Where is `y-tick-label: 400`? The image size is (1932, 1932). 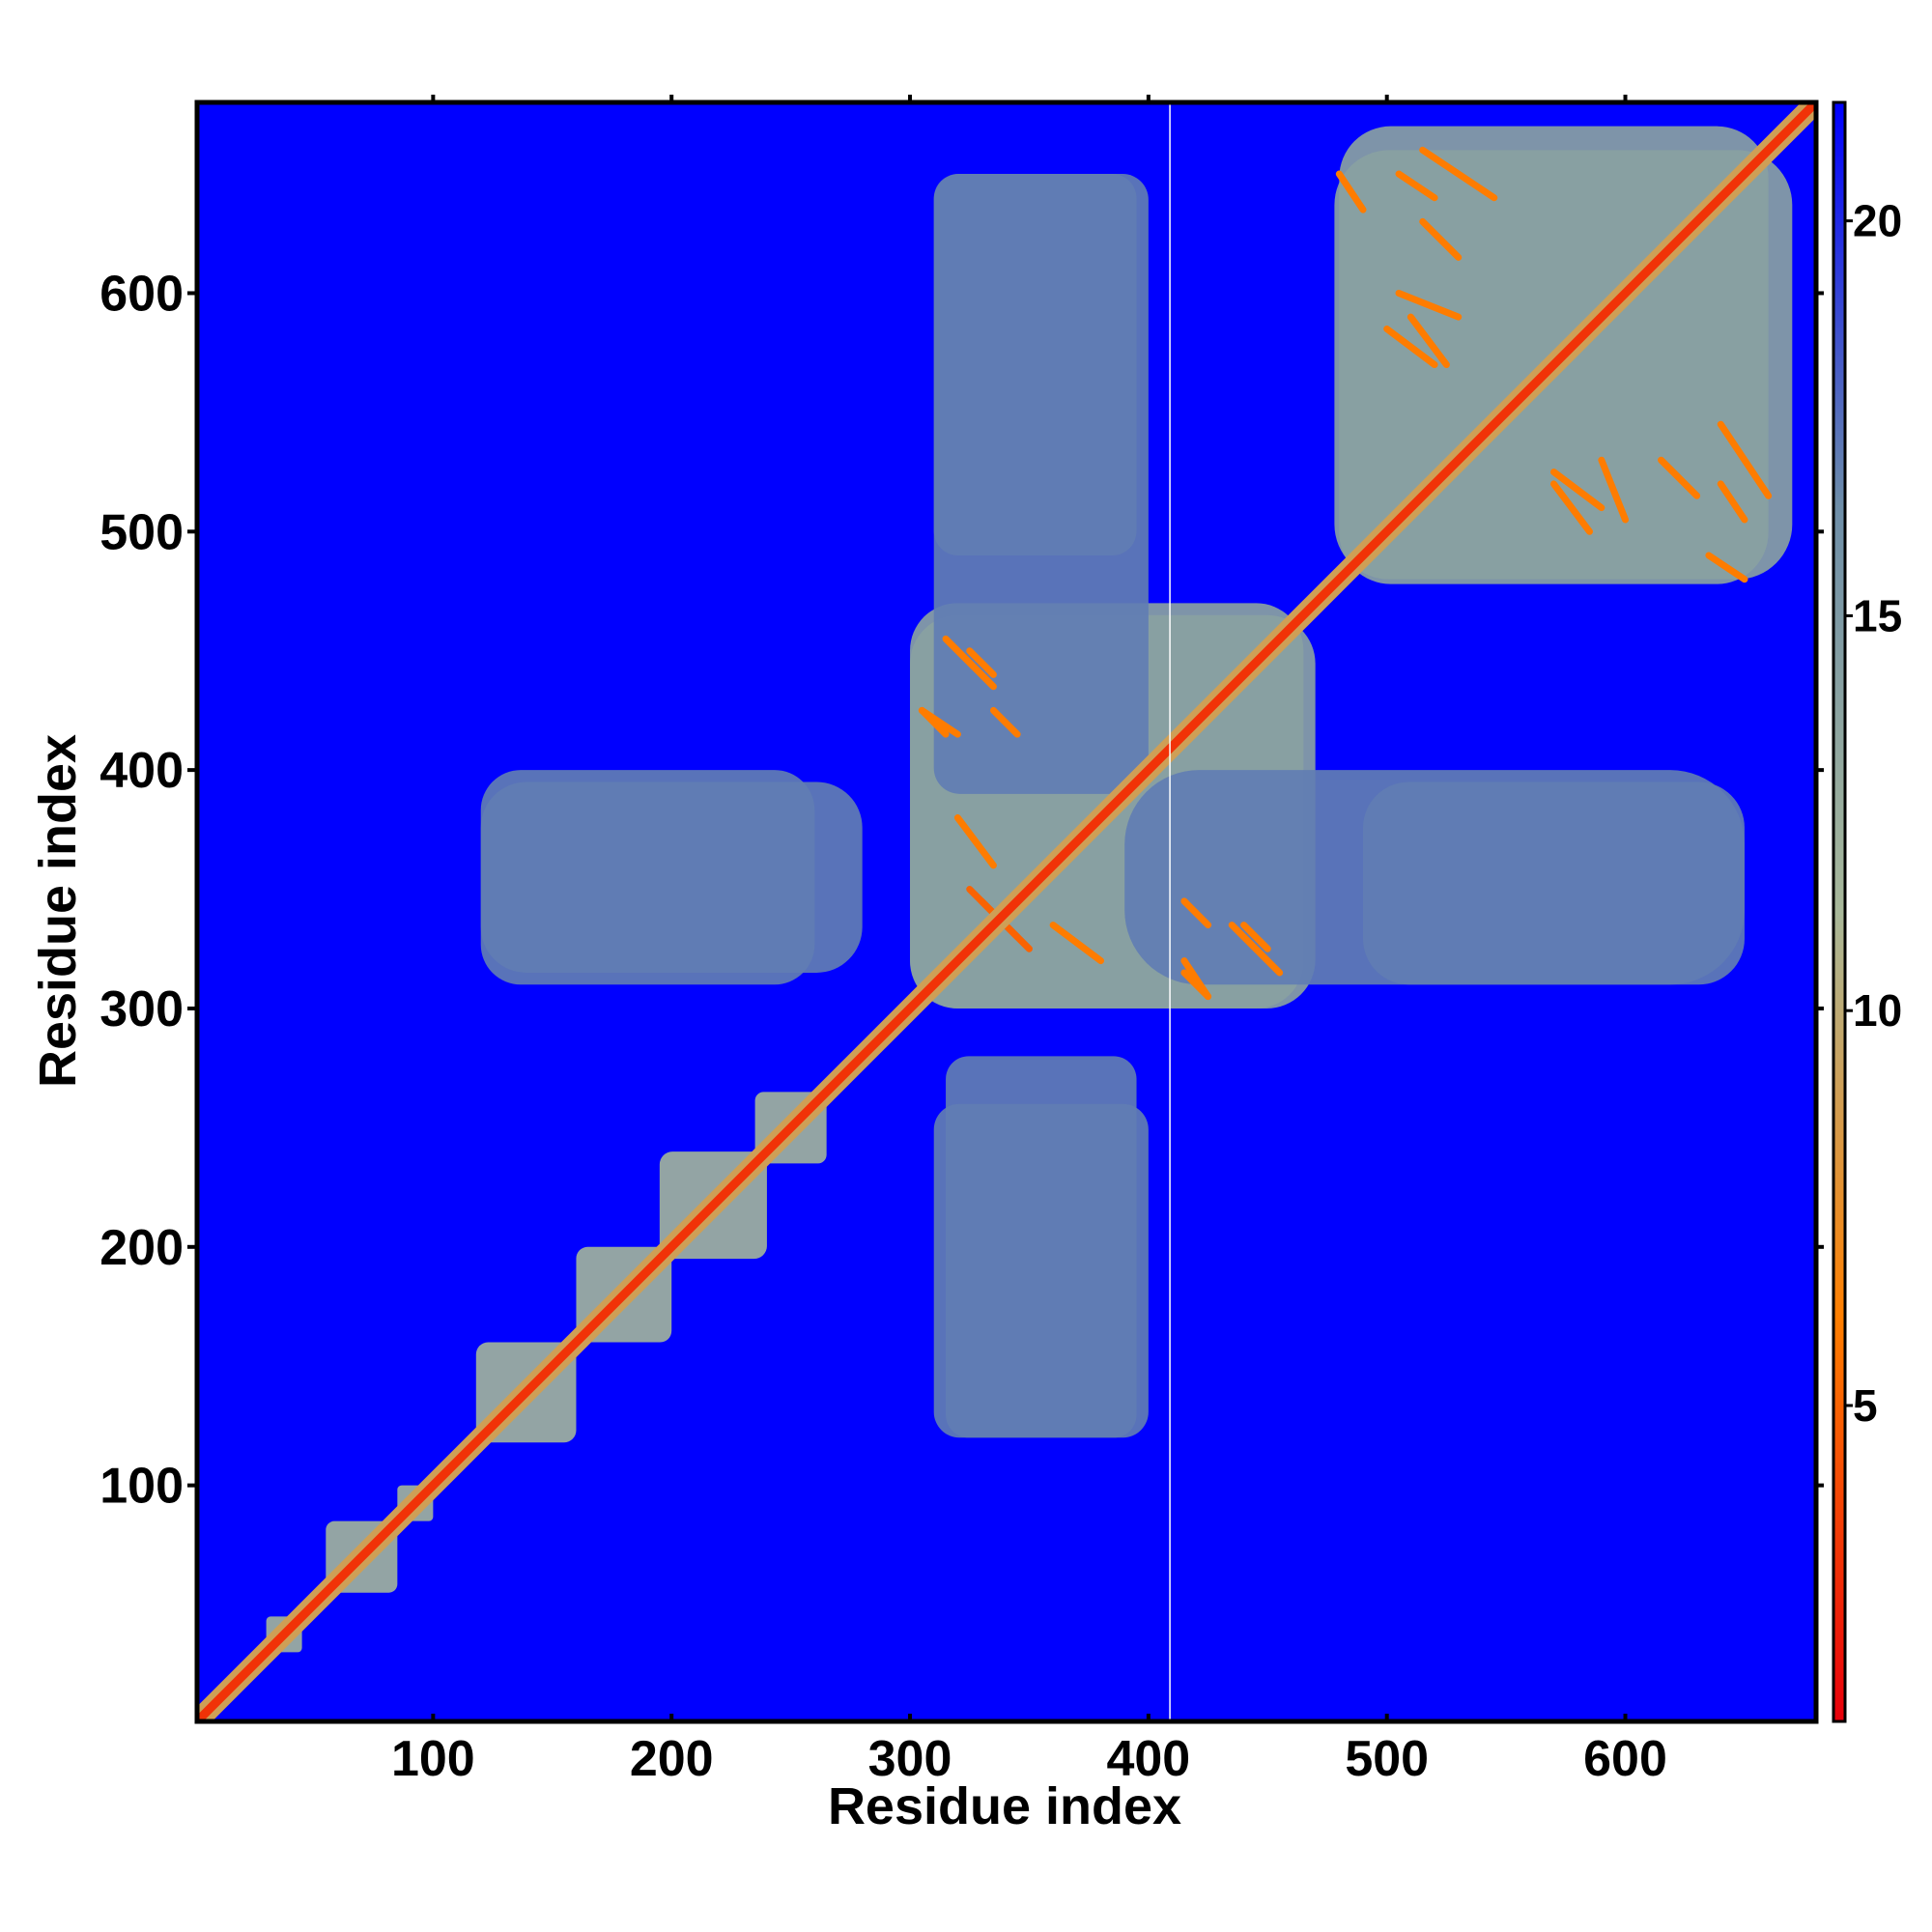
y-tick-label: 400 is located at coordinates (141, 771).